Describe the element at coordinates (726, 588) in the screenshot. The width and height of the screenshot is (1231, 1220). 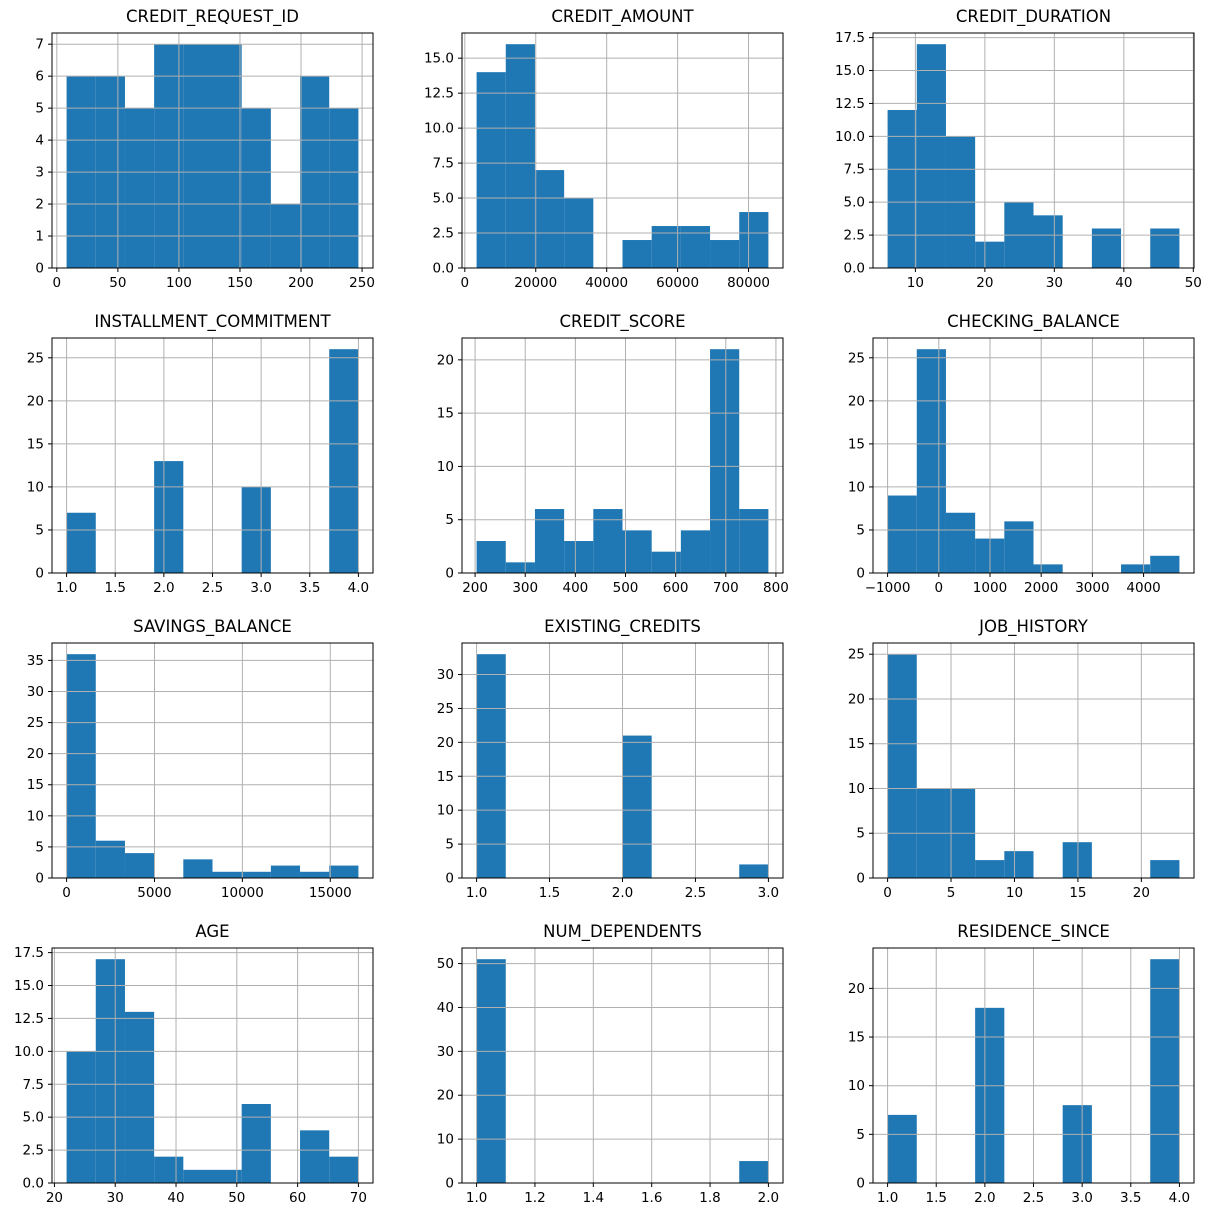
I see `x-tick-label: 700` at that location.